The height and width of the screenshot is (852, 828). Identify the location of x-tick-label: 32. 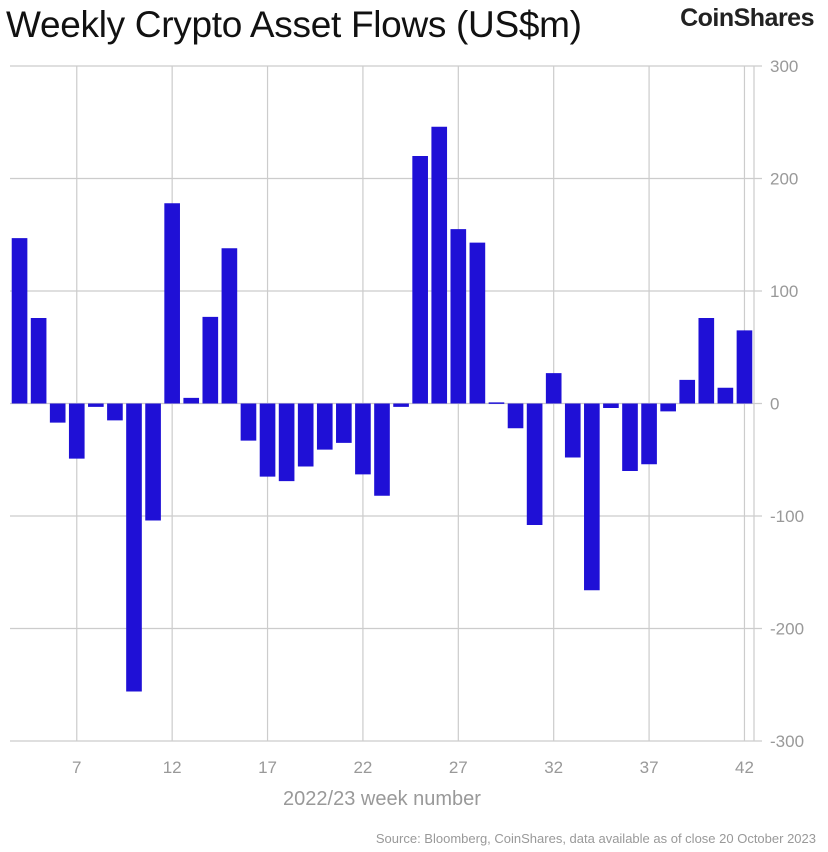
(553, 767).